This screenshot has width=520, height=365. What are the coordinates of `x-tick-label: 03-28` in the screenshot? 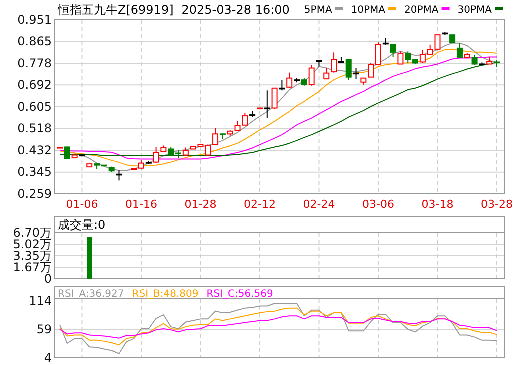 It's located at (497, 204).